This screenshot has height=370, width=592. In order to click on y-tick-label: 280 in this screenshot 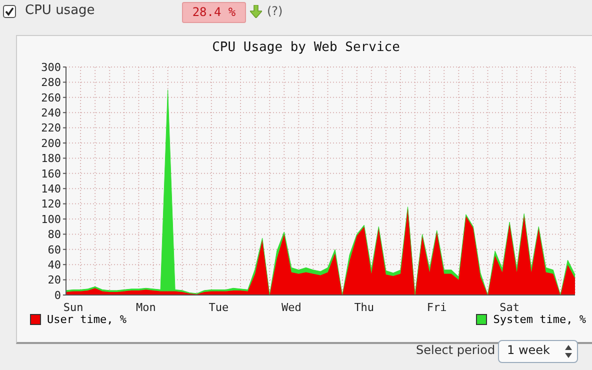, I will do `click(51, 83)`.